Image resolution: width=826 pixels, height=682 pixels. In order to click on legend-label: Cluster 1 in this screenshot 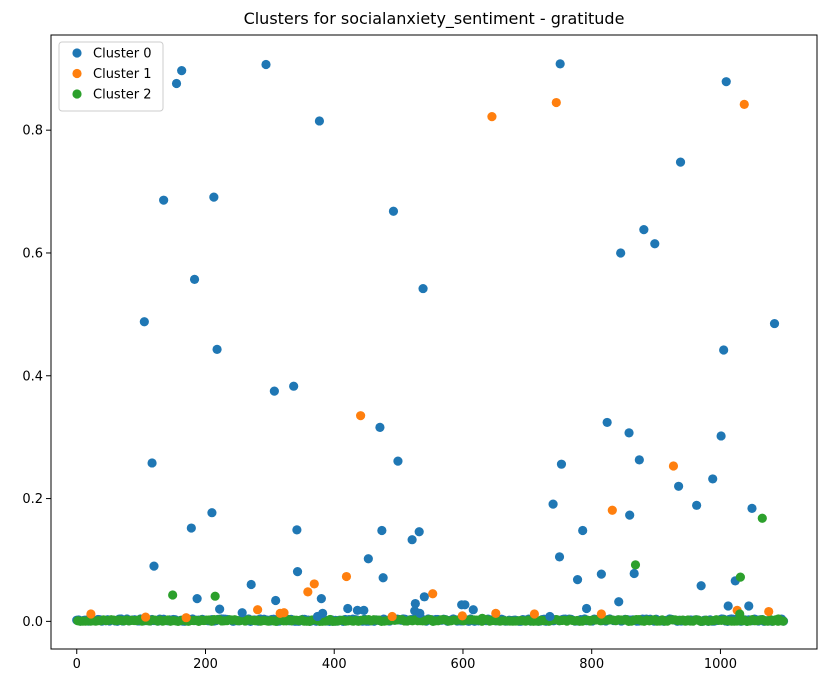, I will do `click(122, 74)`.